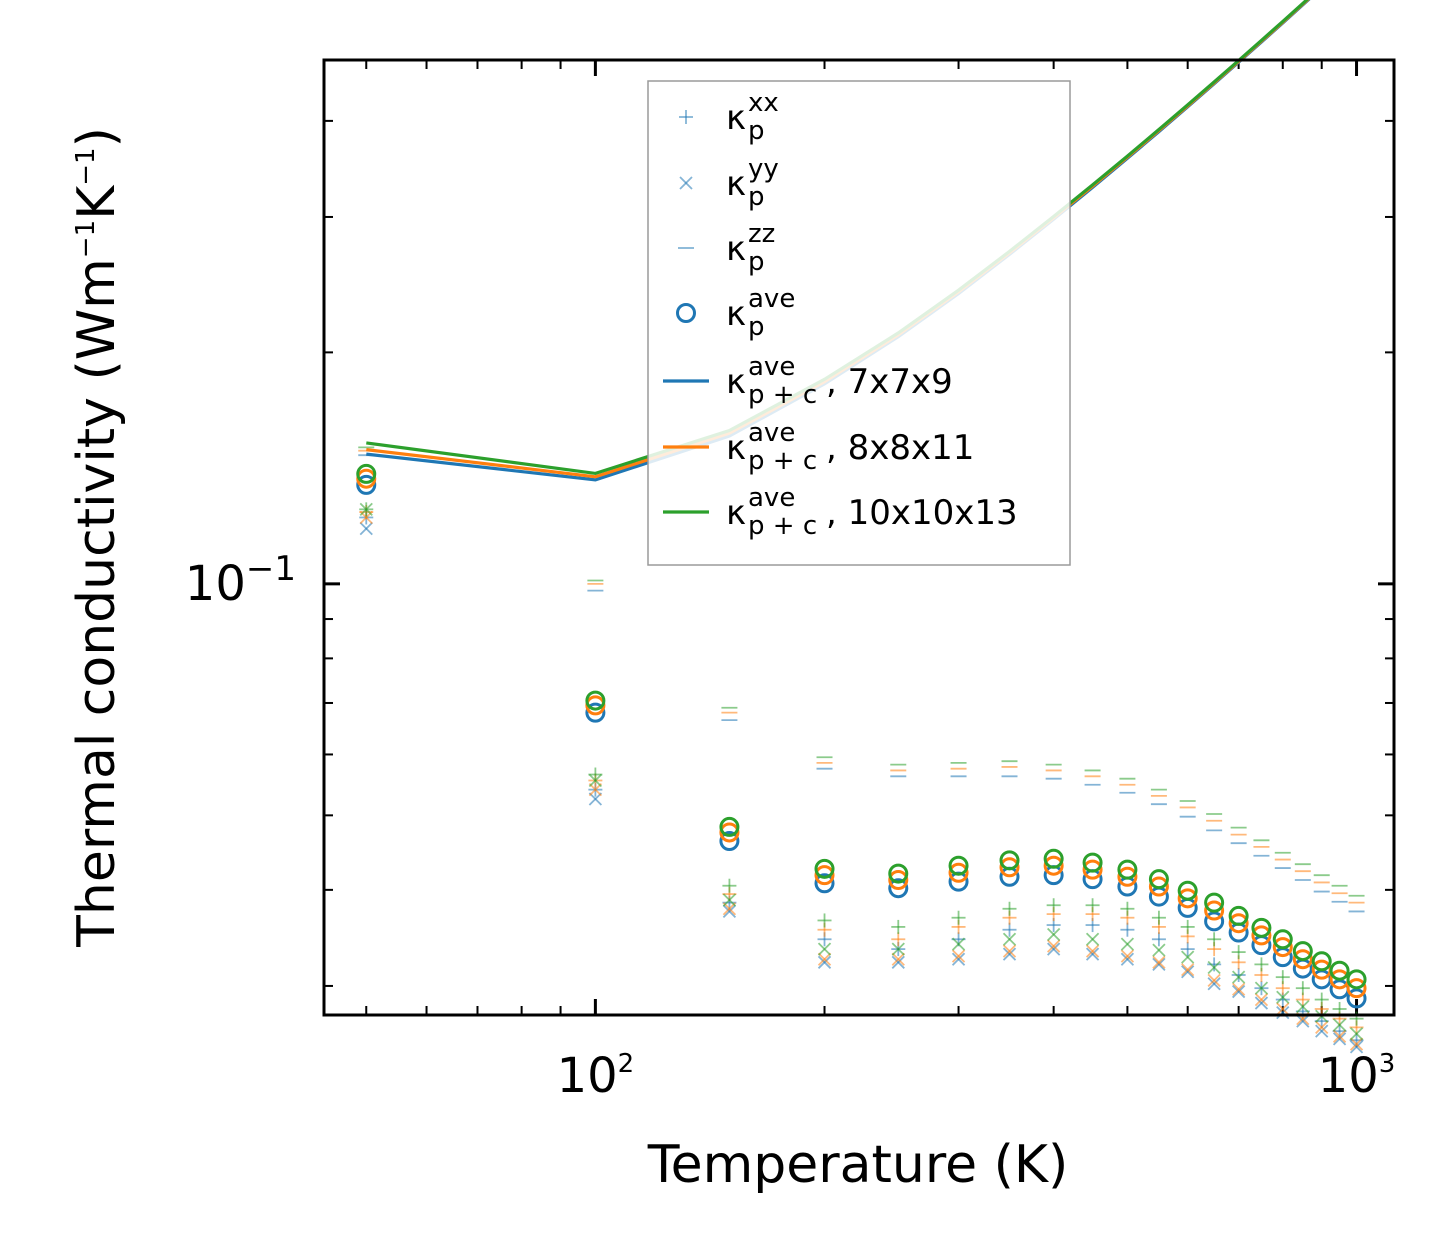  I want to click on x-tick-base: 10, so click(1348, 1076).